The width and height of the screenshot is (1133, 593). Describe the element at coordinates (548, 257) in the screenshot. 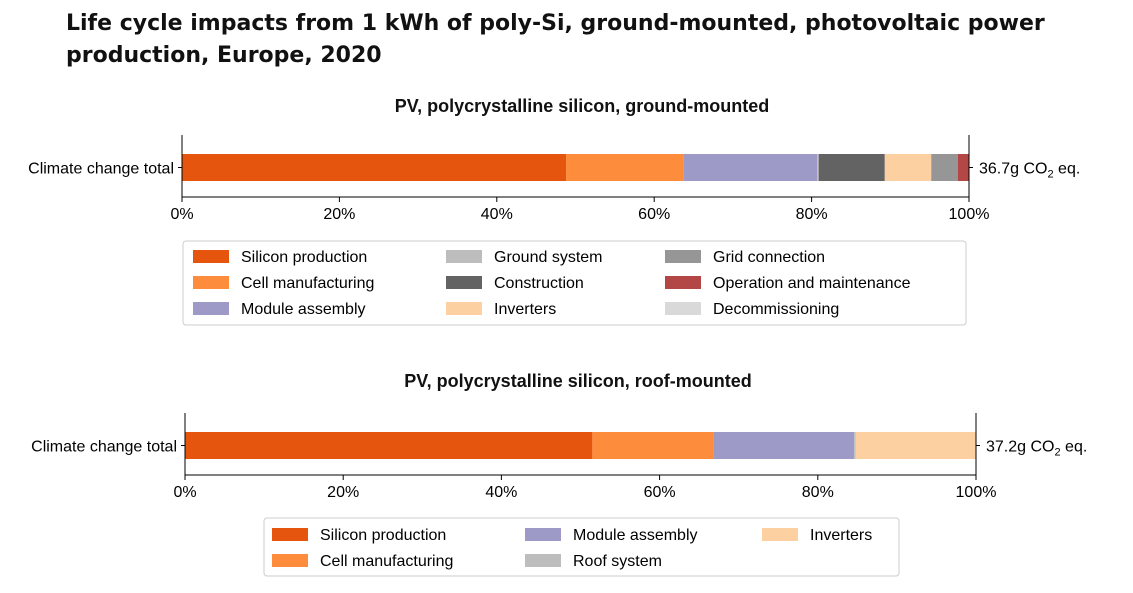

I see `legend-label: Ground system` at that location.